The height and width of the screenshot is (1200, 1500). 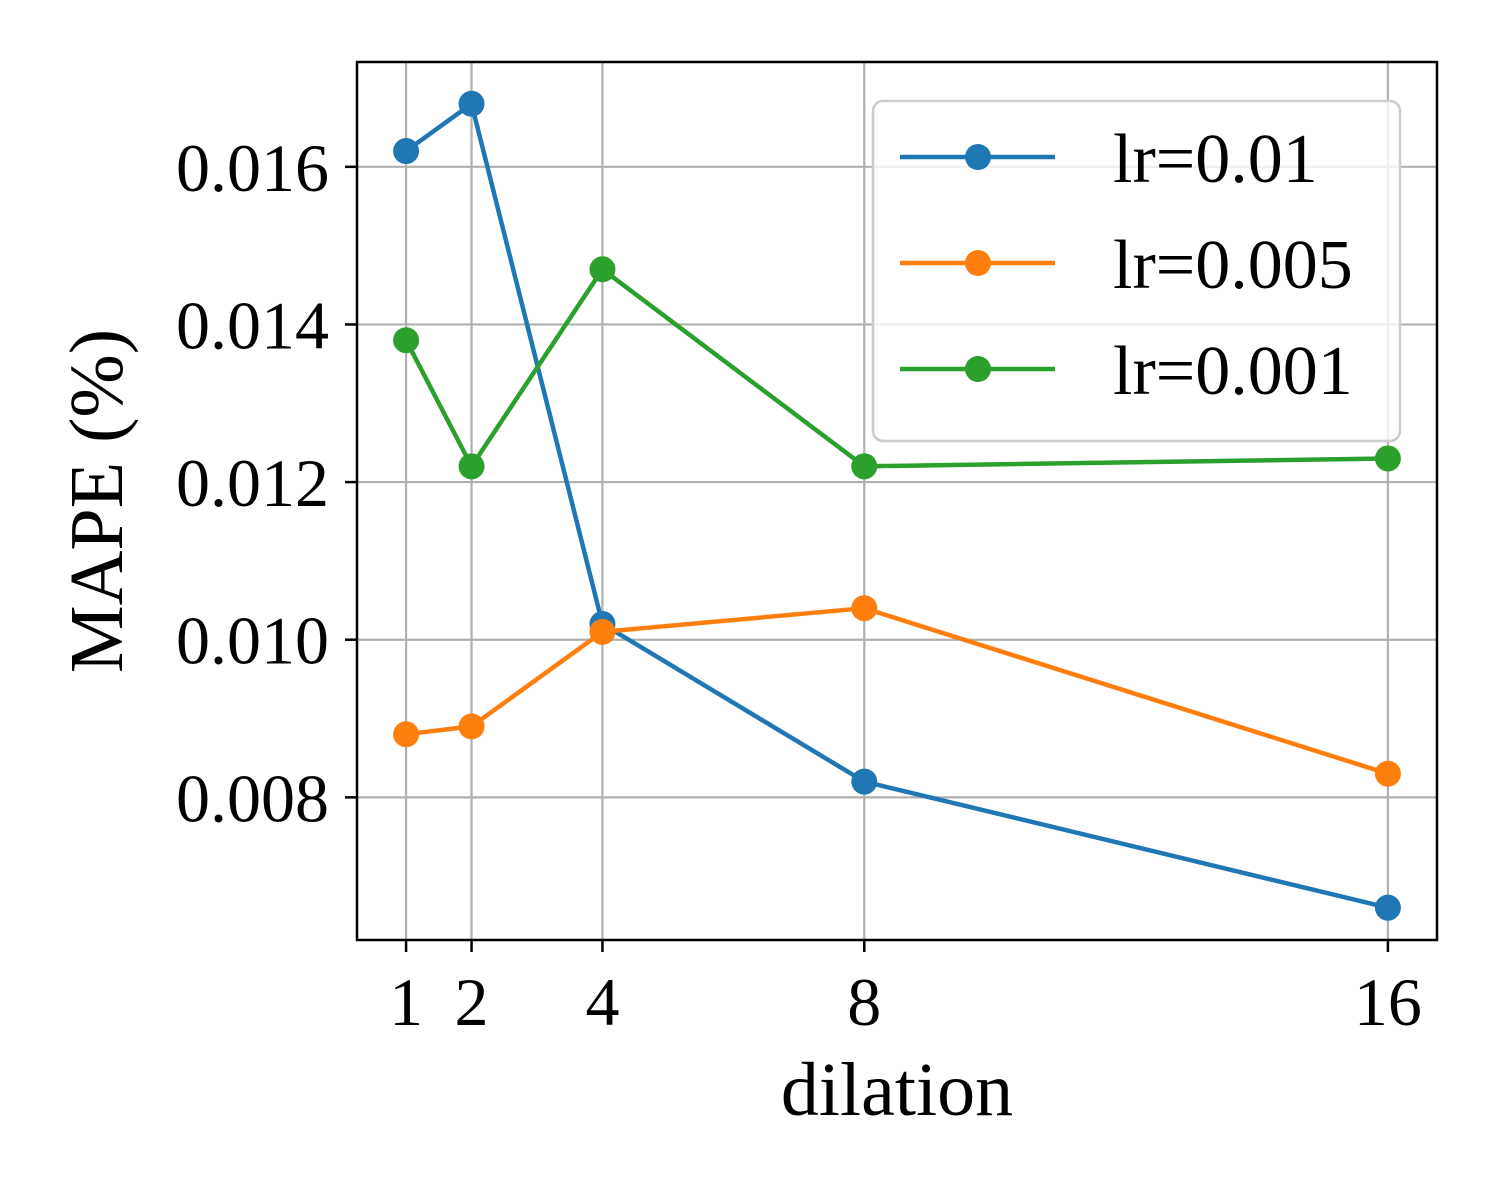 What do you see at coordinates (864, 1002) in the screenshot?
I see `x-tick-label: 8` at bounding box center [864, 1002].